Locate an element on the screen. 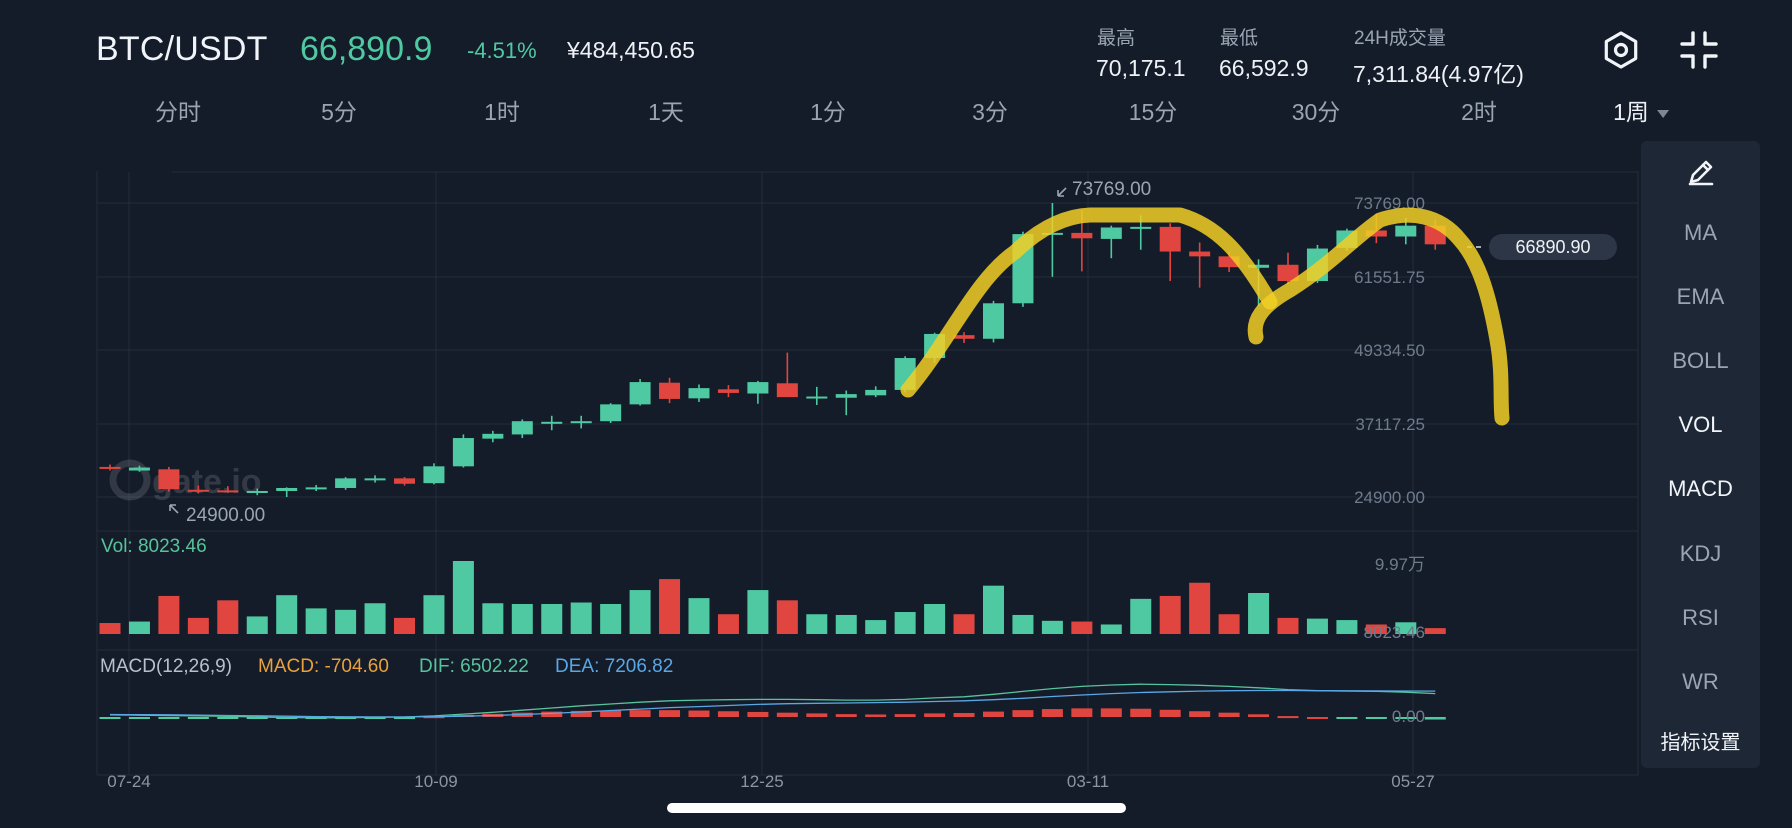 This screenshot has width=1792, height=828. volume-max-label: 9.97万 is located at coordinates (1400, 564).